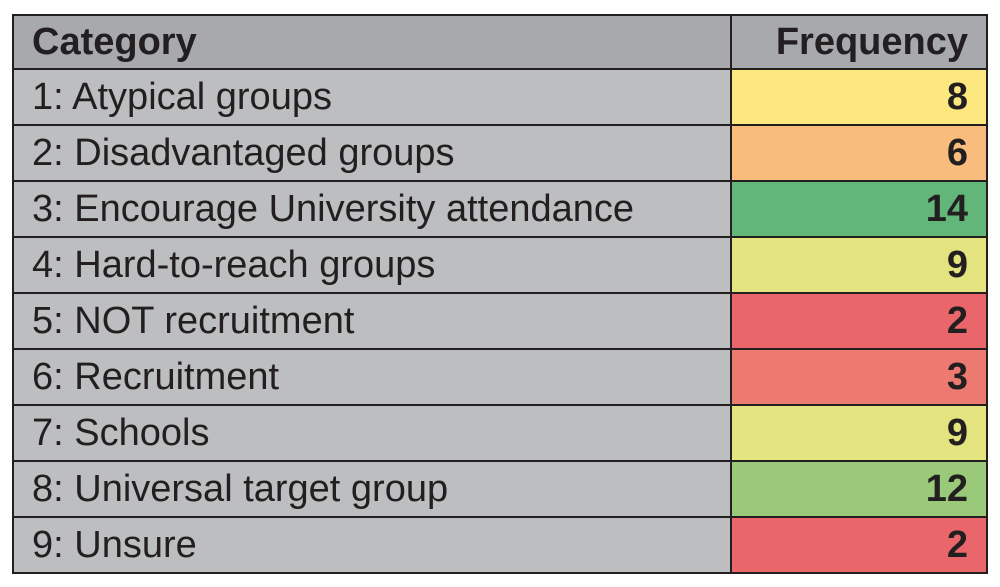  I want to click on category-cell: 3: Encourage University attendance, so click(372, 210).